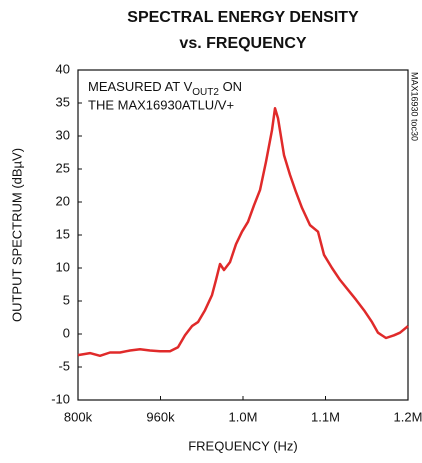 The image size is (422, 463). I want to click on y-tick-label: 15, so click(63, 233).